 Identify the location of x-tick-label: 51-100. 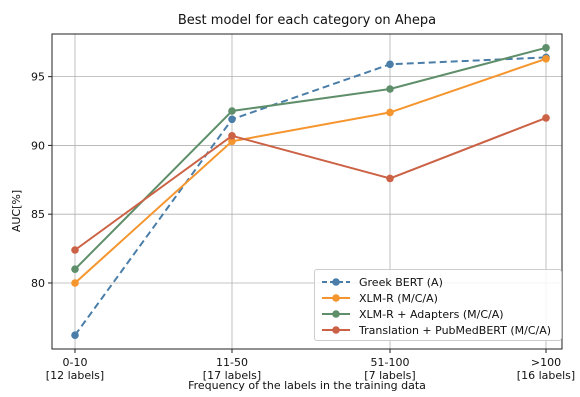
(390, 362).